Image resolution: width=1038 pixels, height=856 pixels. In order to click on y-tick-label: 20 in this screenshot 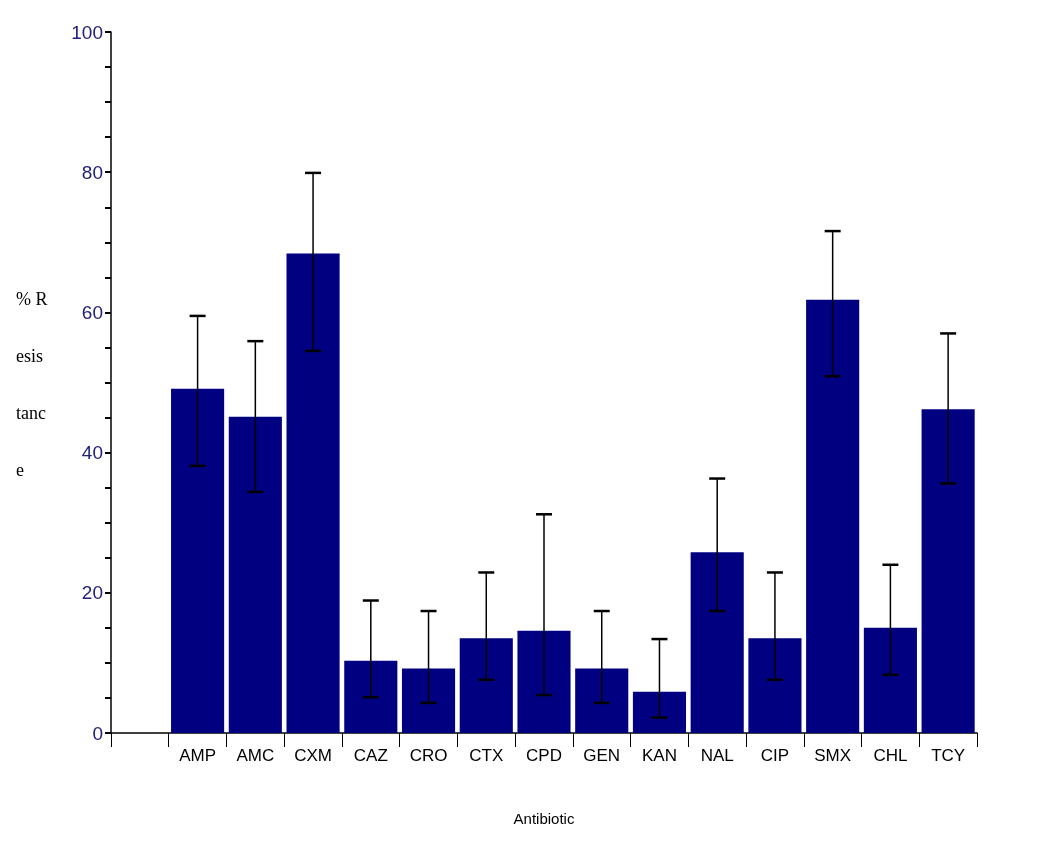, I will do `click(92, 593)`.